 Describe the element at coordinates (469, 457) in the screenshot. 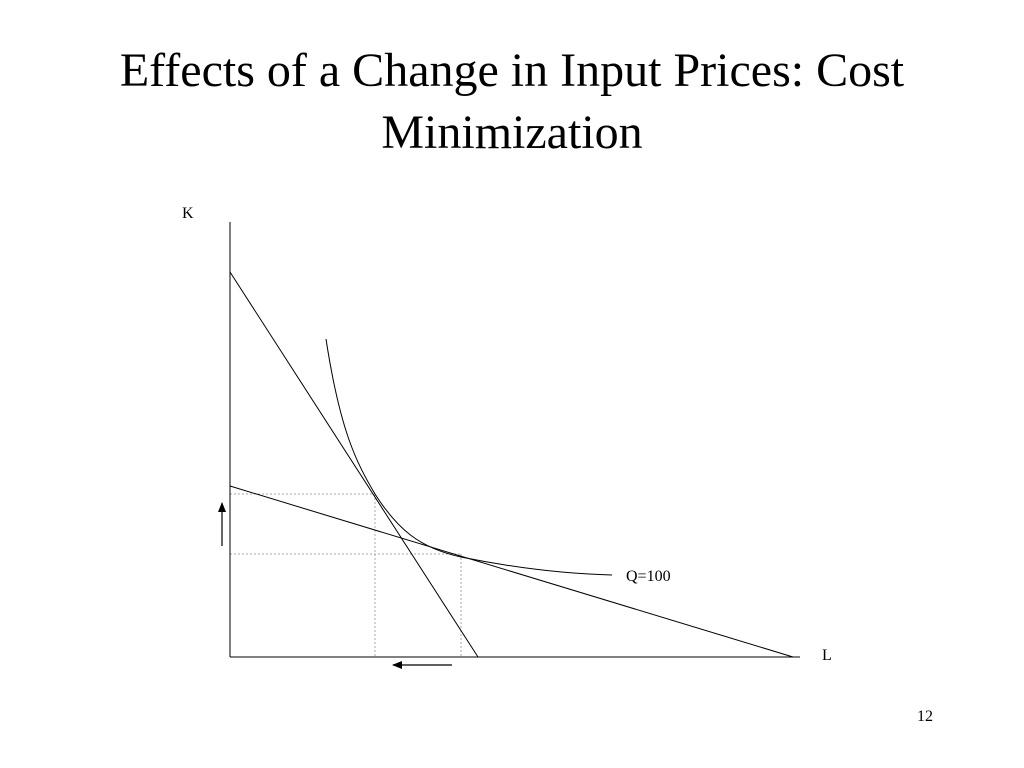

I see `isoquant-curve` at that location.